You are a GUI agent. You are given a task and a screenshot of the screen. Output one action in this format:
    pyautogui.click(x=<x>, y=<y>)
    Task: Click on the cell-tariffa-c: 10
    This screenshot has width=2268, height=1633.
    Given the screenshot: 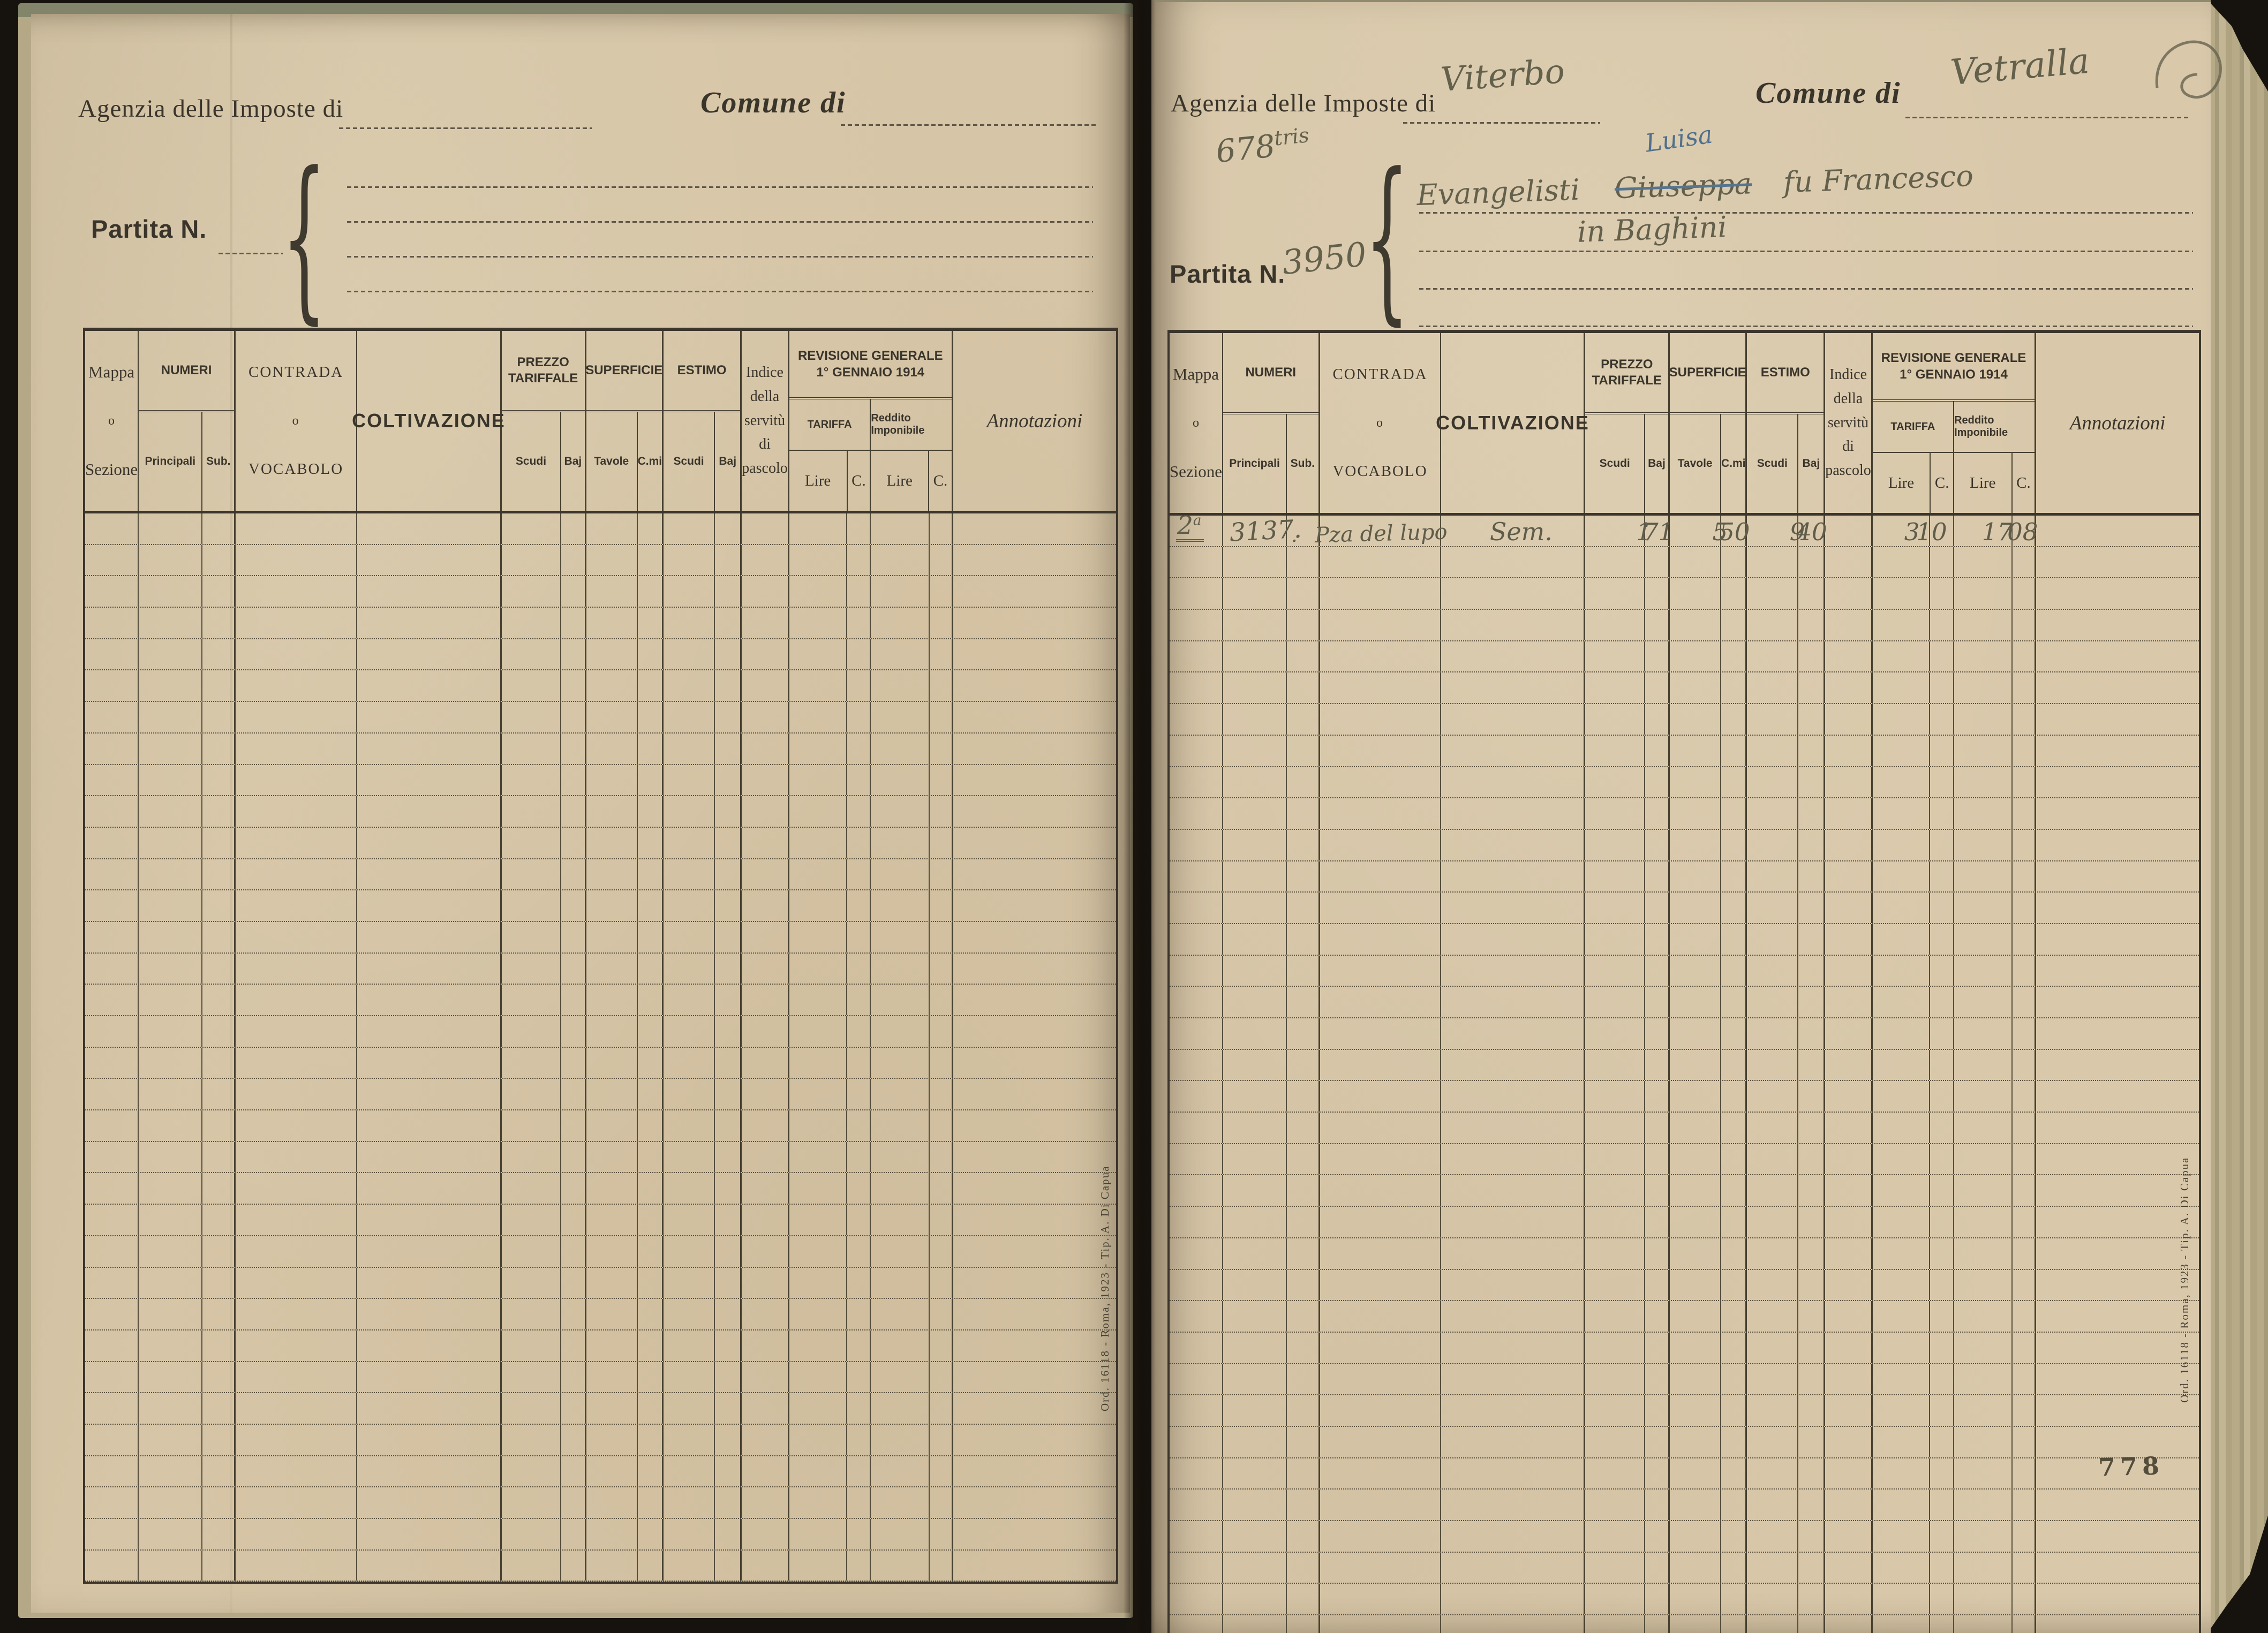 What is the action you would take?
    pyautogui.click(x=1935, y=531)
    